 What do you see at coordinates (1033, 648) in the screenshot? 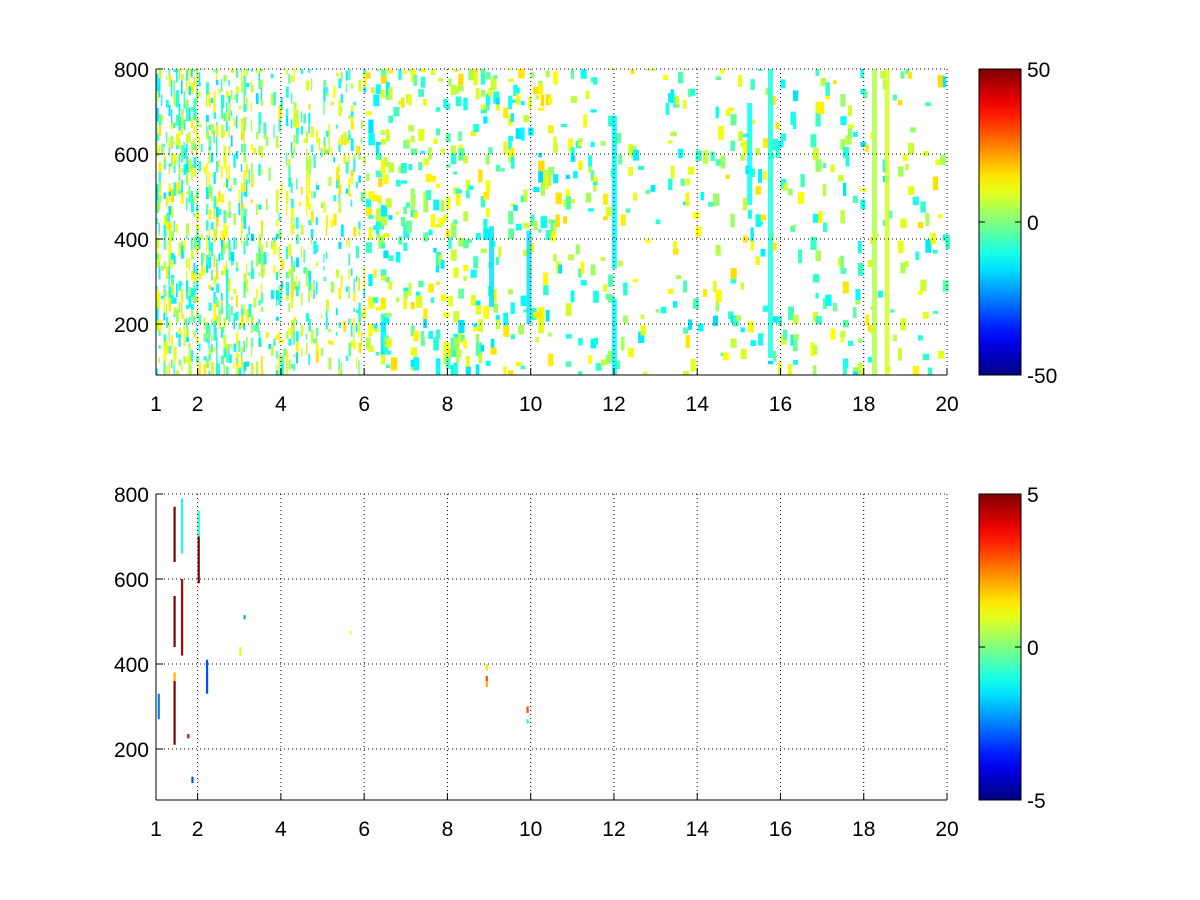
I see `colorbar-tick-label: 0` at bounding box center [1033, 648].